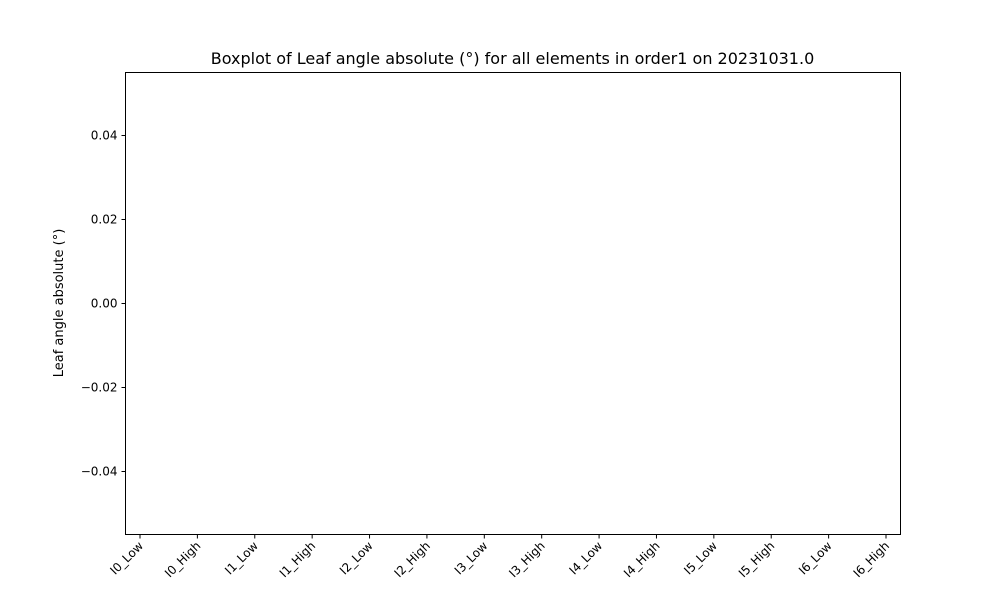 The width and height of the screenshot is (1000, 604). Describe the element at coordinates (872, 560) in the screenshot. I see `x-tick-label: I6_High` at that location.